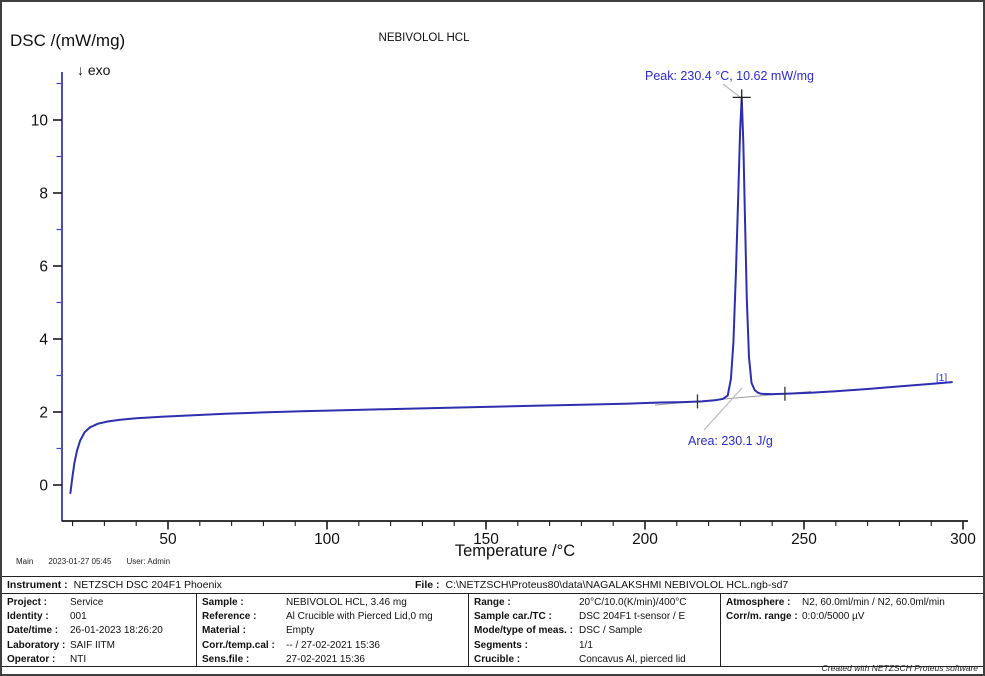 The height and width of the screenshot is (676, 985). What do you see at coordinates (229, 617) in the screenshot?
I see `info-row-label: Reference :` at bounding box center [229, 617].